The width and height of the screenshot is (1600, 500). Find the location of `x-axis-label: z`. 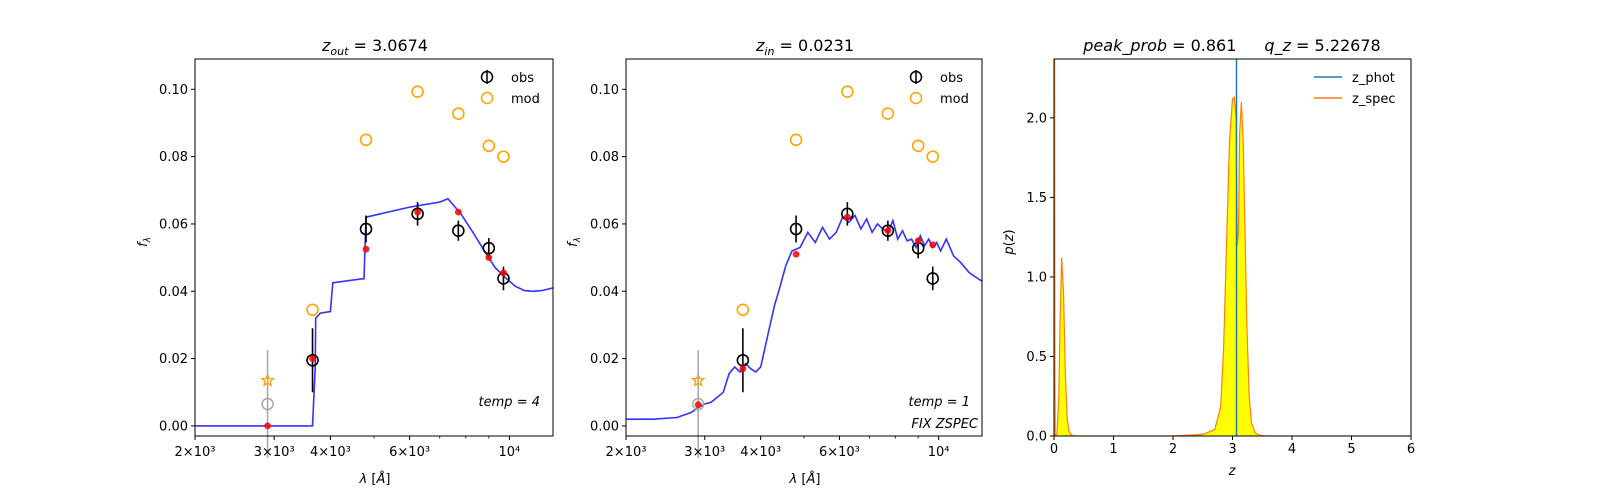

x-axis-label: z is located at coordinates (1232, 471).